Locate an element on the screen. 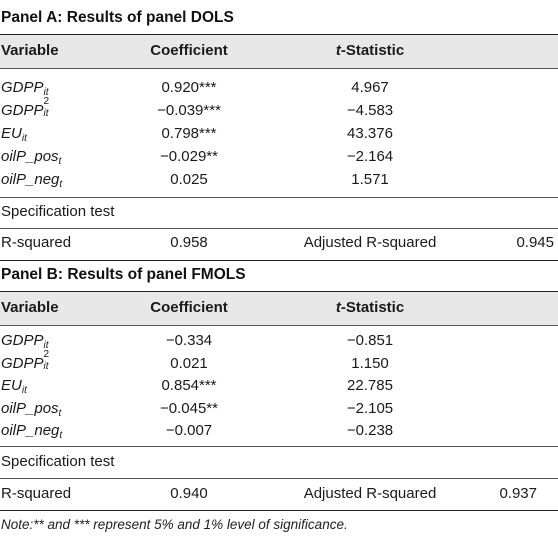 Image resolution: width=558 pixels, height=539 pixels. tstat-cell: 1.571 is located at coordinates (370, 179).